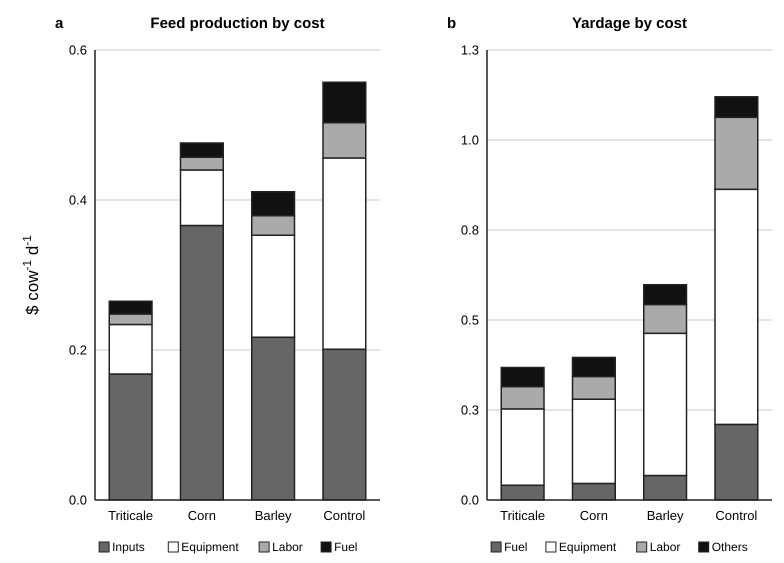 The image size is (784, 563). I want to click on y-tick-label: 0.2, so click(77, 350).